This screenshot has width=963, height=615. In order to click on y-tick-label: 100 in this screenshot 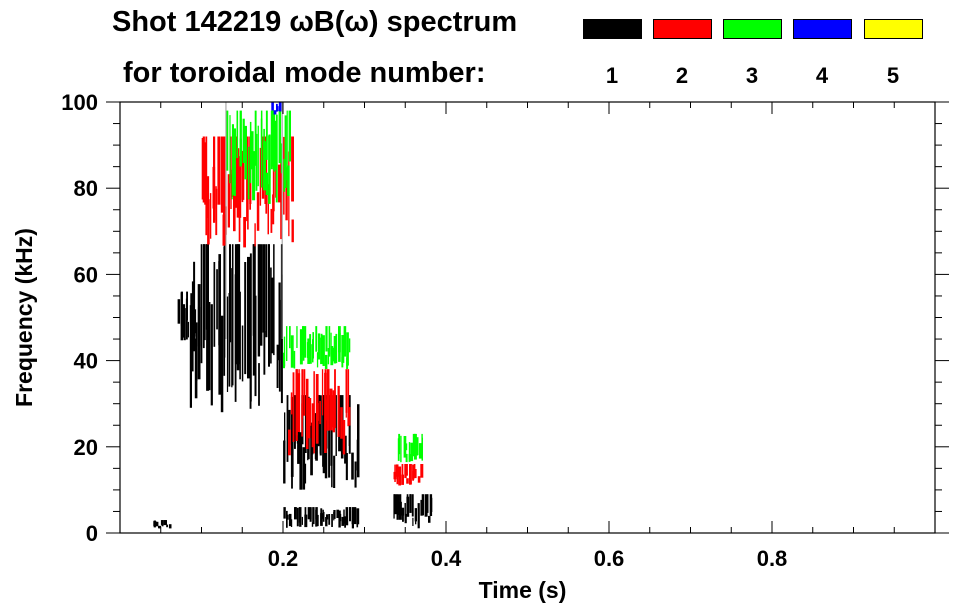, I will do `click(79, 102)`.